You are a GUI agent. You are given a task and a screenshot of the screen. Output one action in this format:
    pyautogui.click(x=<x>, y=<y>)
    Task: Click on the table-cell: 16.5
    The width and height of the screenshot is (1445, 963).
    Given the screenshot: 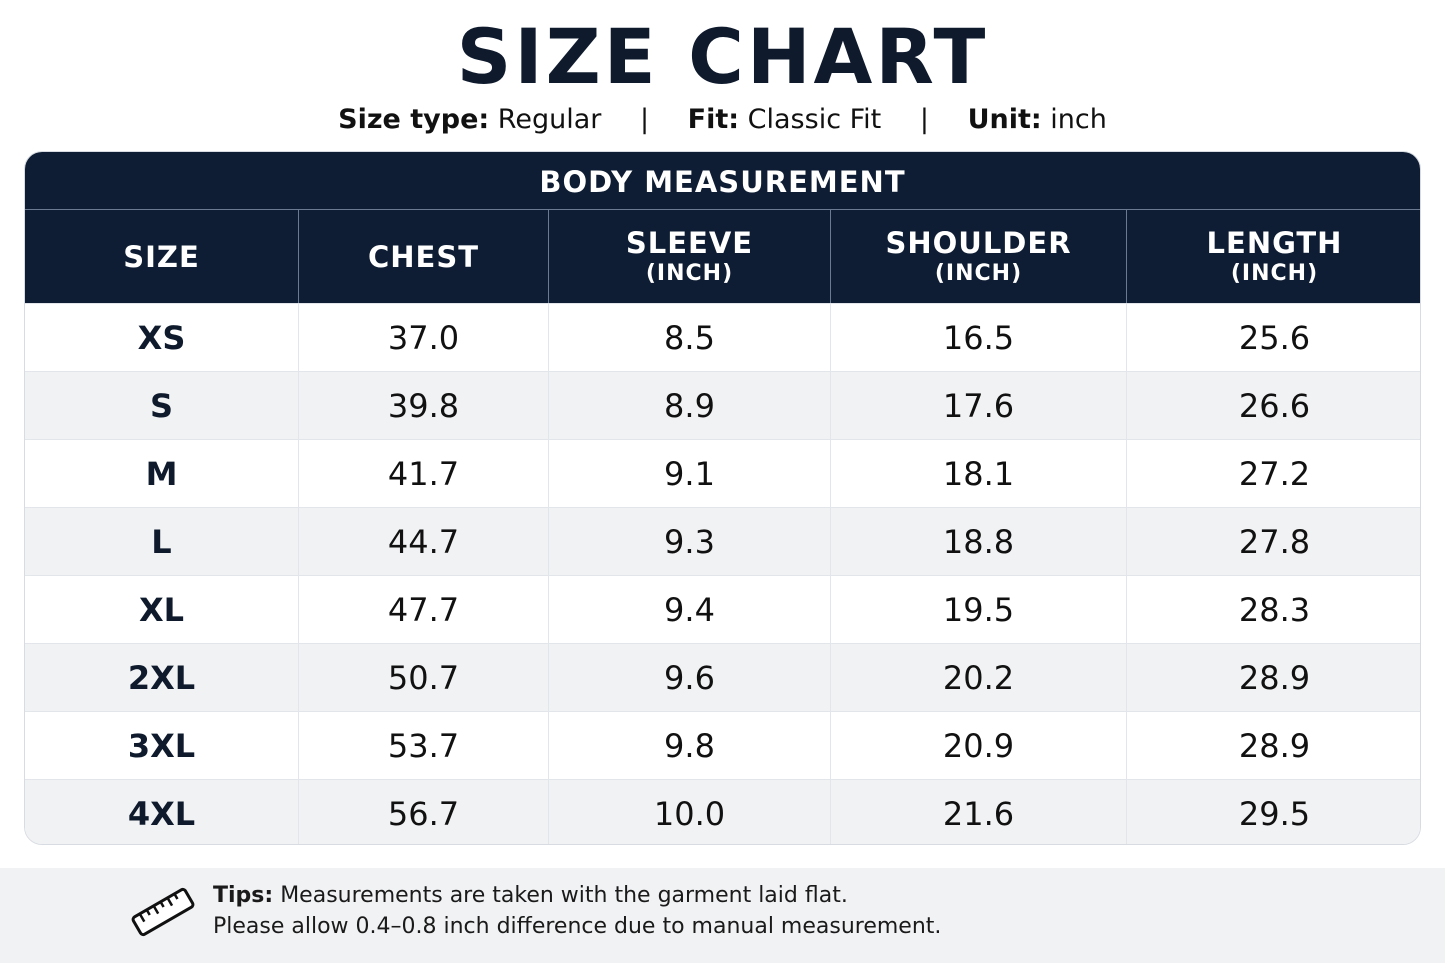 What is the action you would take?
    pyautogui.click(x=978, y=337)
    